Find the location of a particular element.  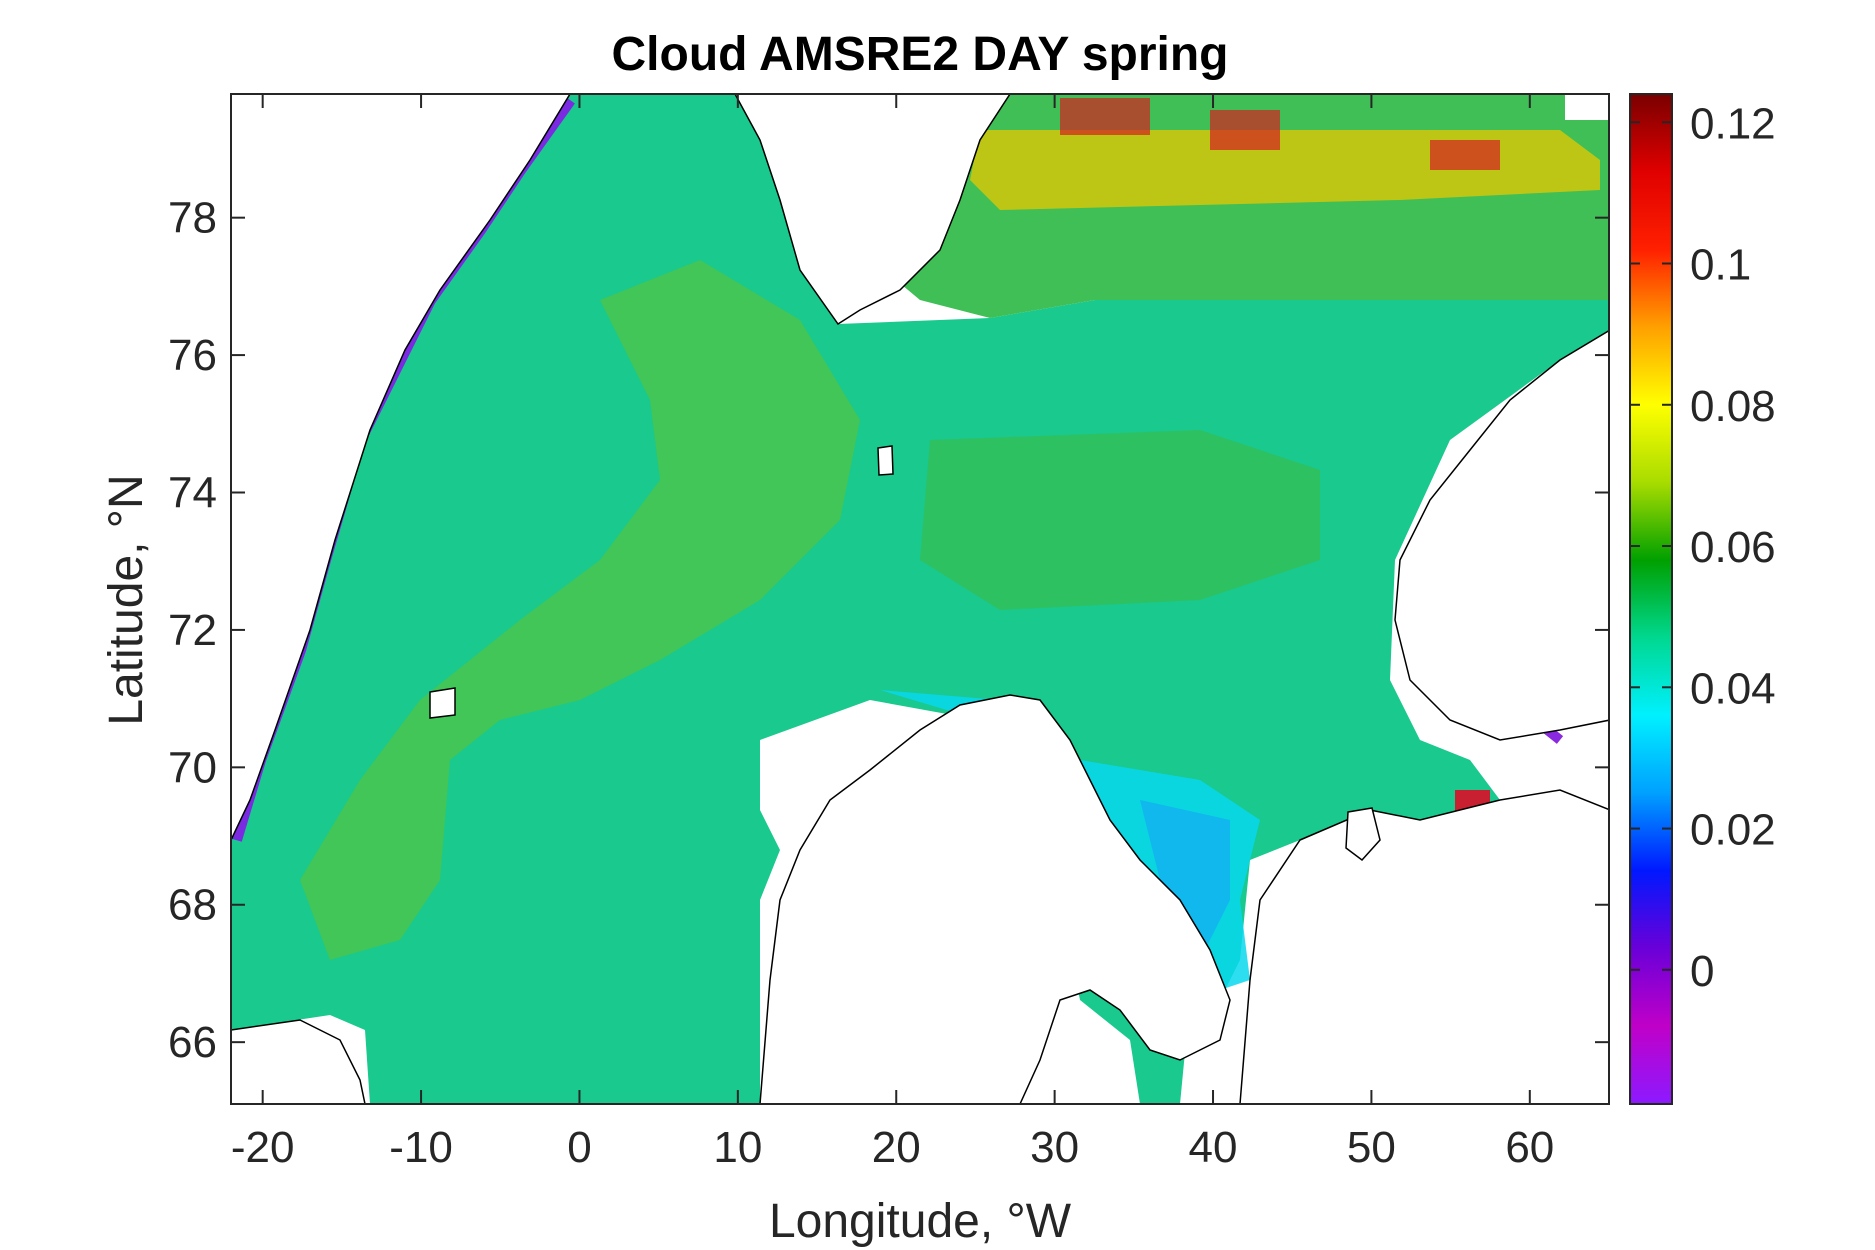

colorbar-tick-label: 0.12 is located at coordinates (1733, 123).